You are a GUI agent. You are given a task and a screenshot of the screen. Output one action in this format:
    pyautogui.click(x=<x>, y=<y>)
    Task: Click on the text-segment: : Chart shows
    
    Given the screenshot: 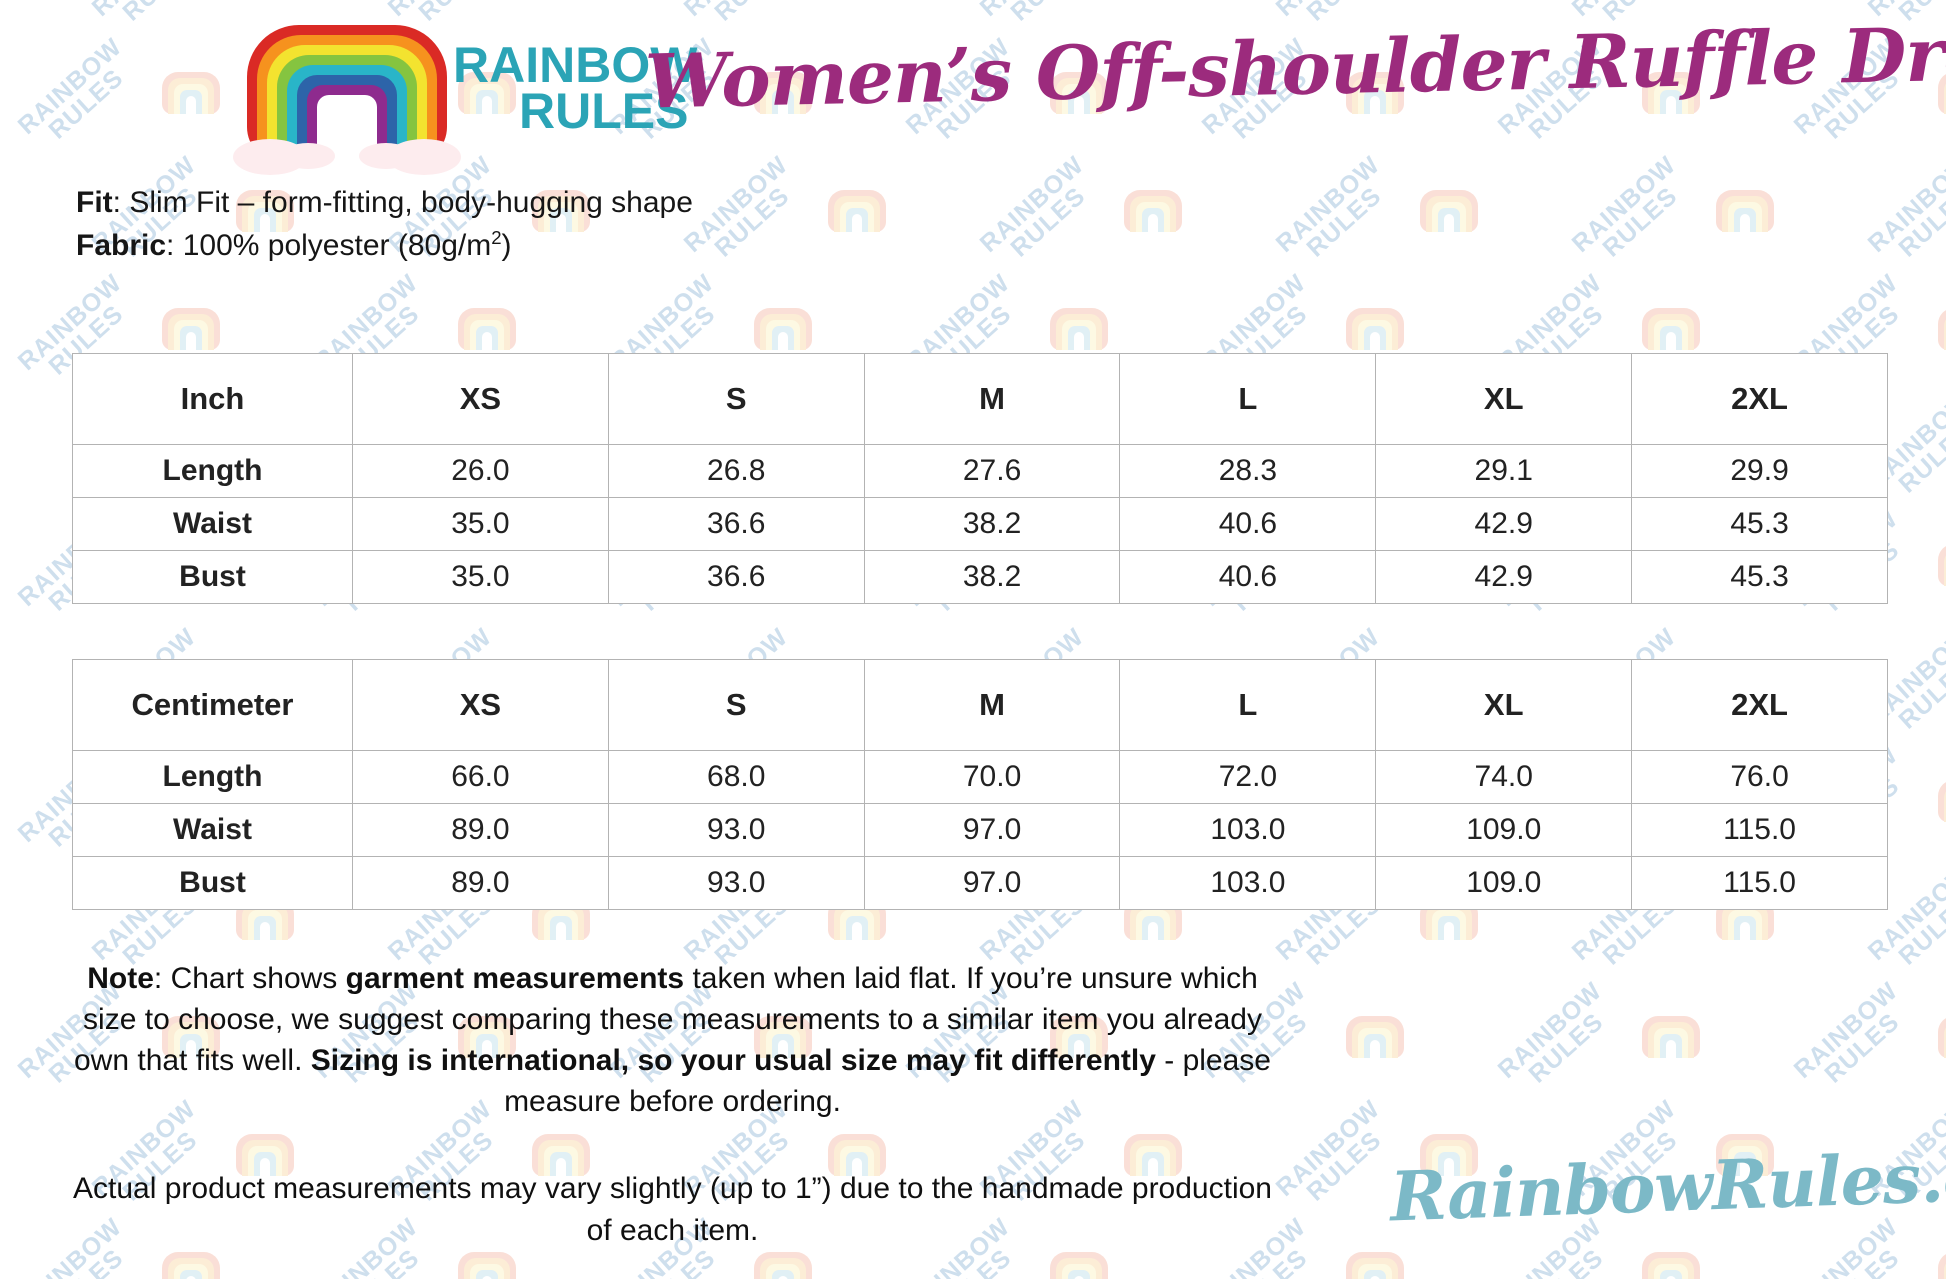 What is the action you would take?
    pyautogui.click(x=249, y=978)
    